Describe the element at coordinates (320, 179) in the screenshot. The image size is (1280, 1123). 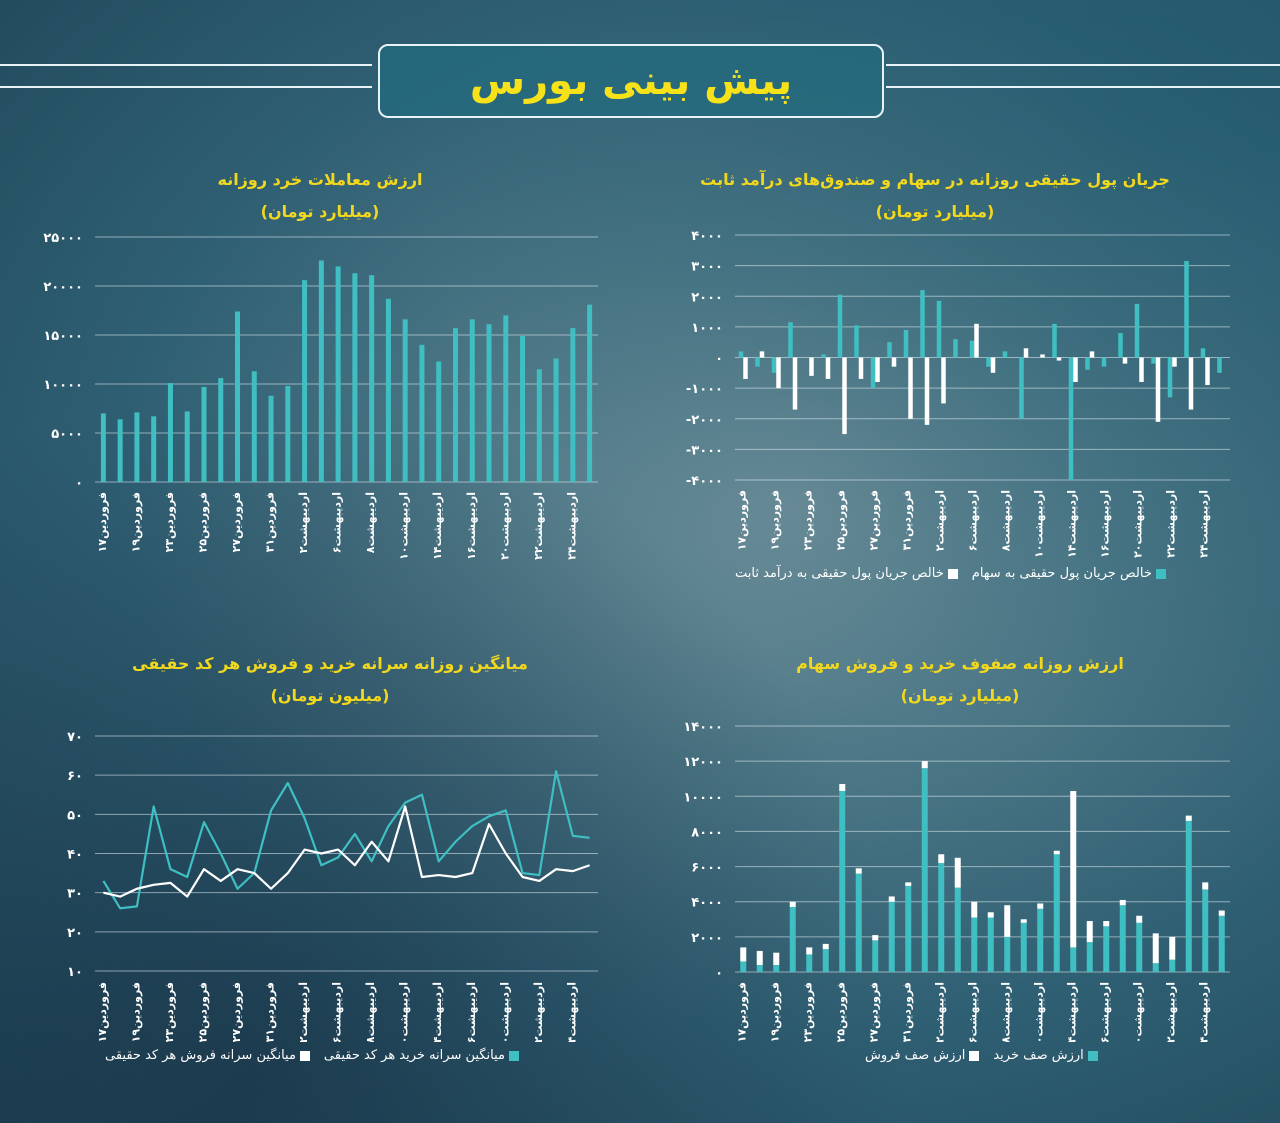
I see `retail-chart-title: ارزش معاملات خرد روزانه` at that location.